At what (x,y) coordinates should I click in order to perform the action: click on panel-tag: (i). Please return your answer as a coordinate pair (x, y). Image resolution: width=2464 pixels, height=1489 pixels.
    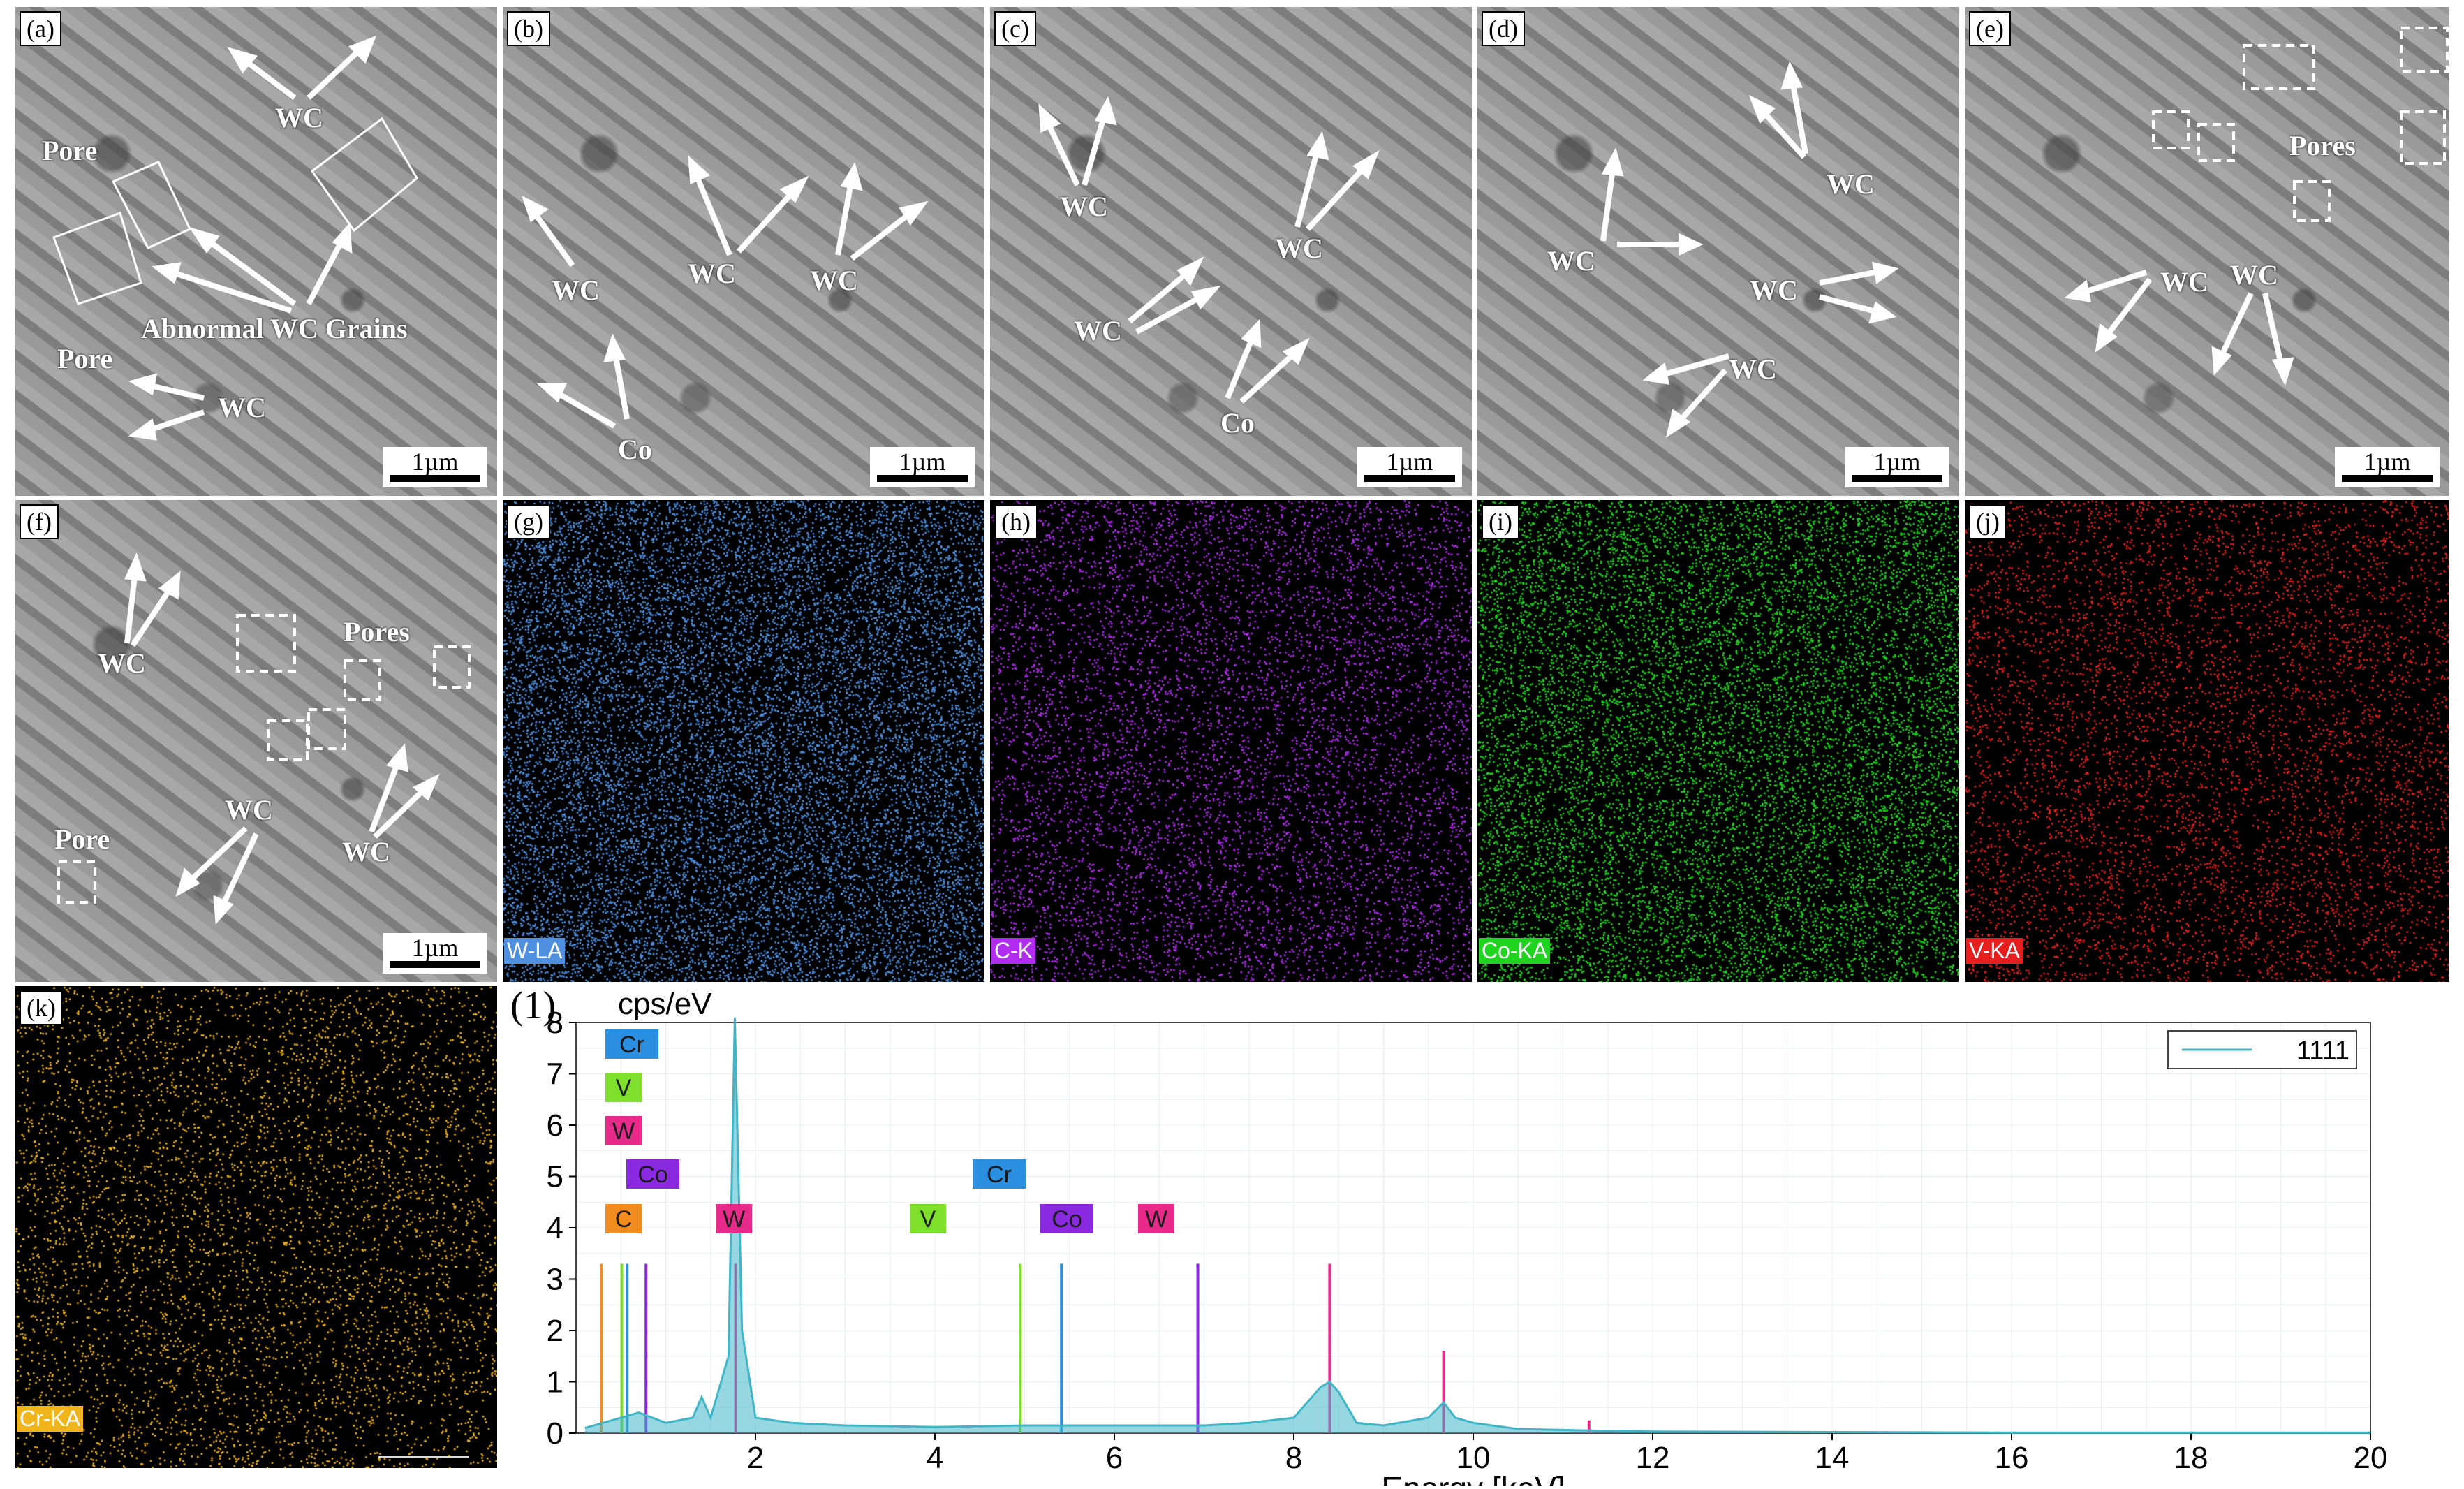
    Looking at the image, I should click on (1500, 521).